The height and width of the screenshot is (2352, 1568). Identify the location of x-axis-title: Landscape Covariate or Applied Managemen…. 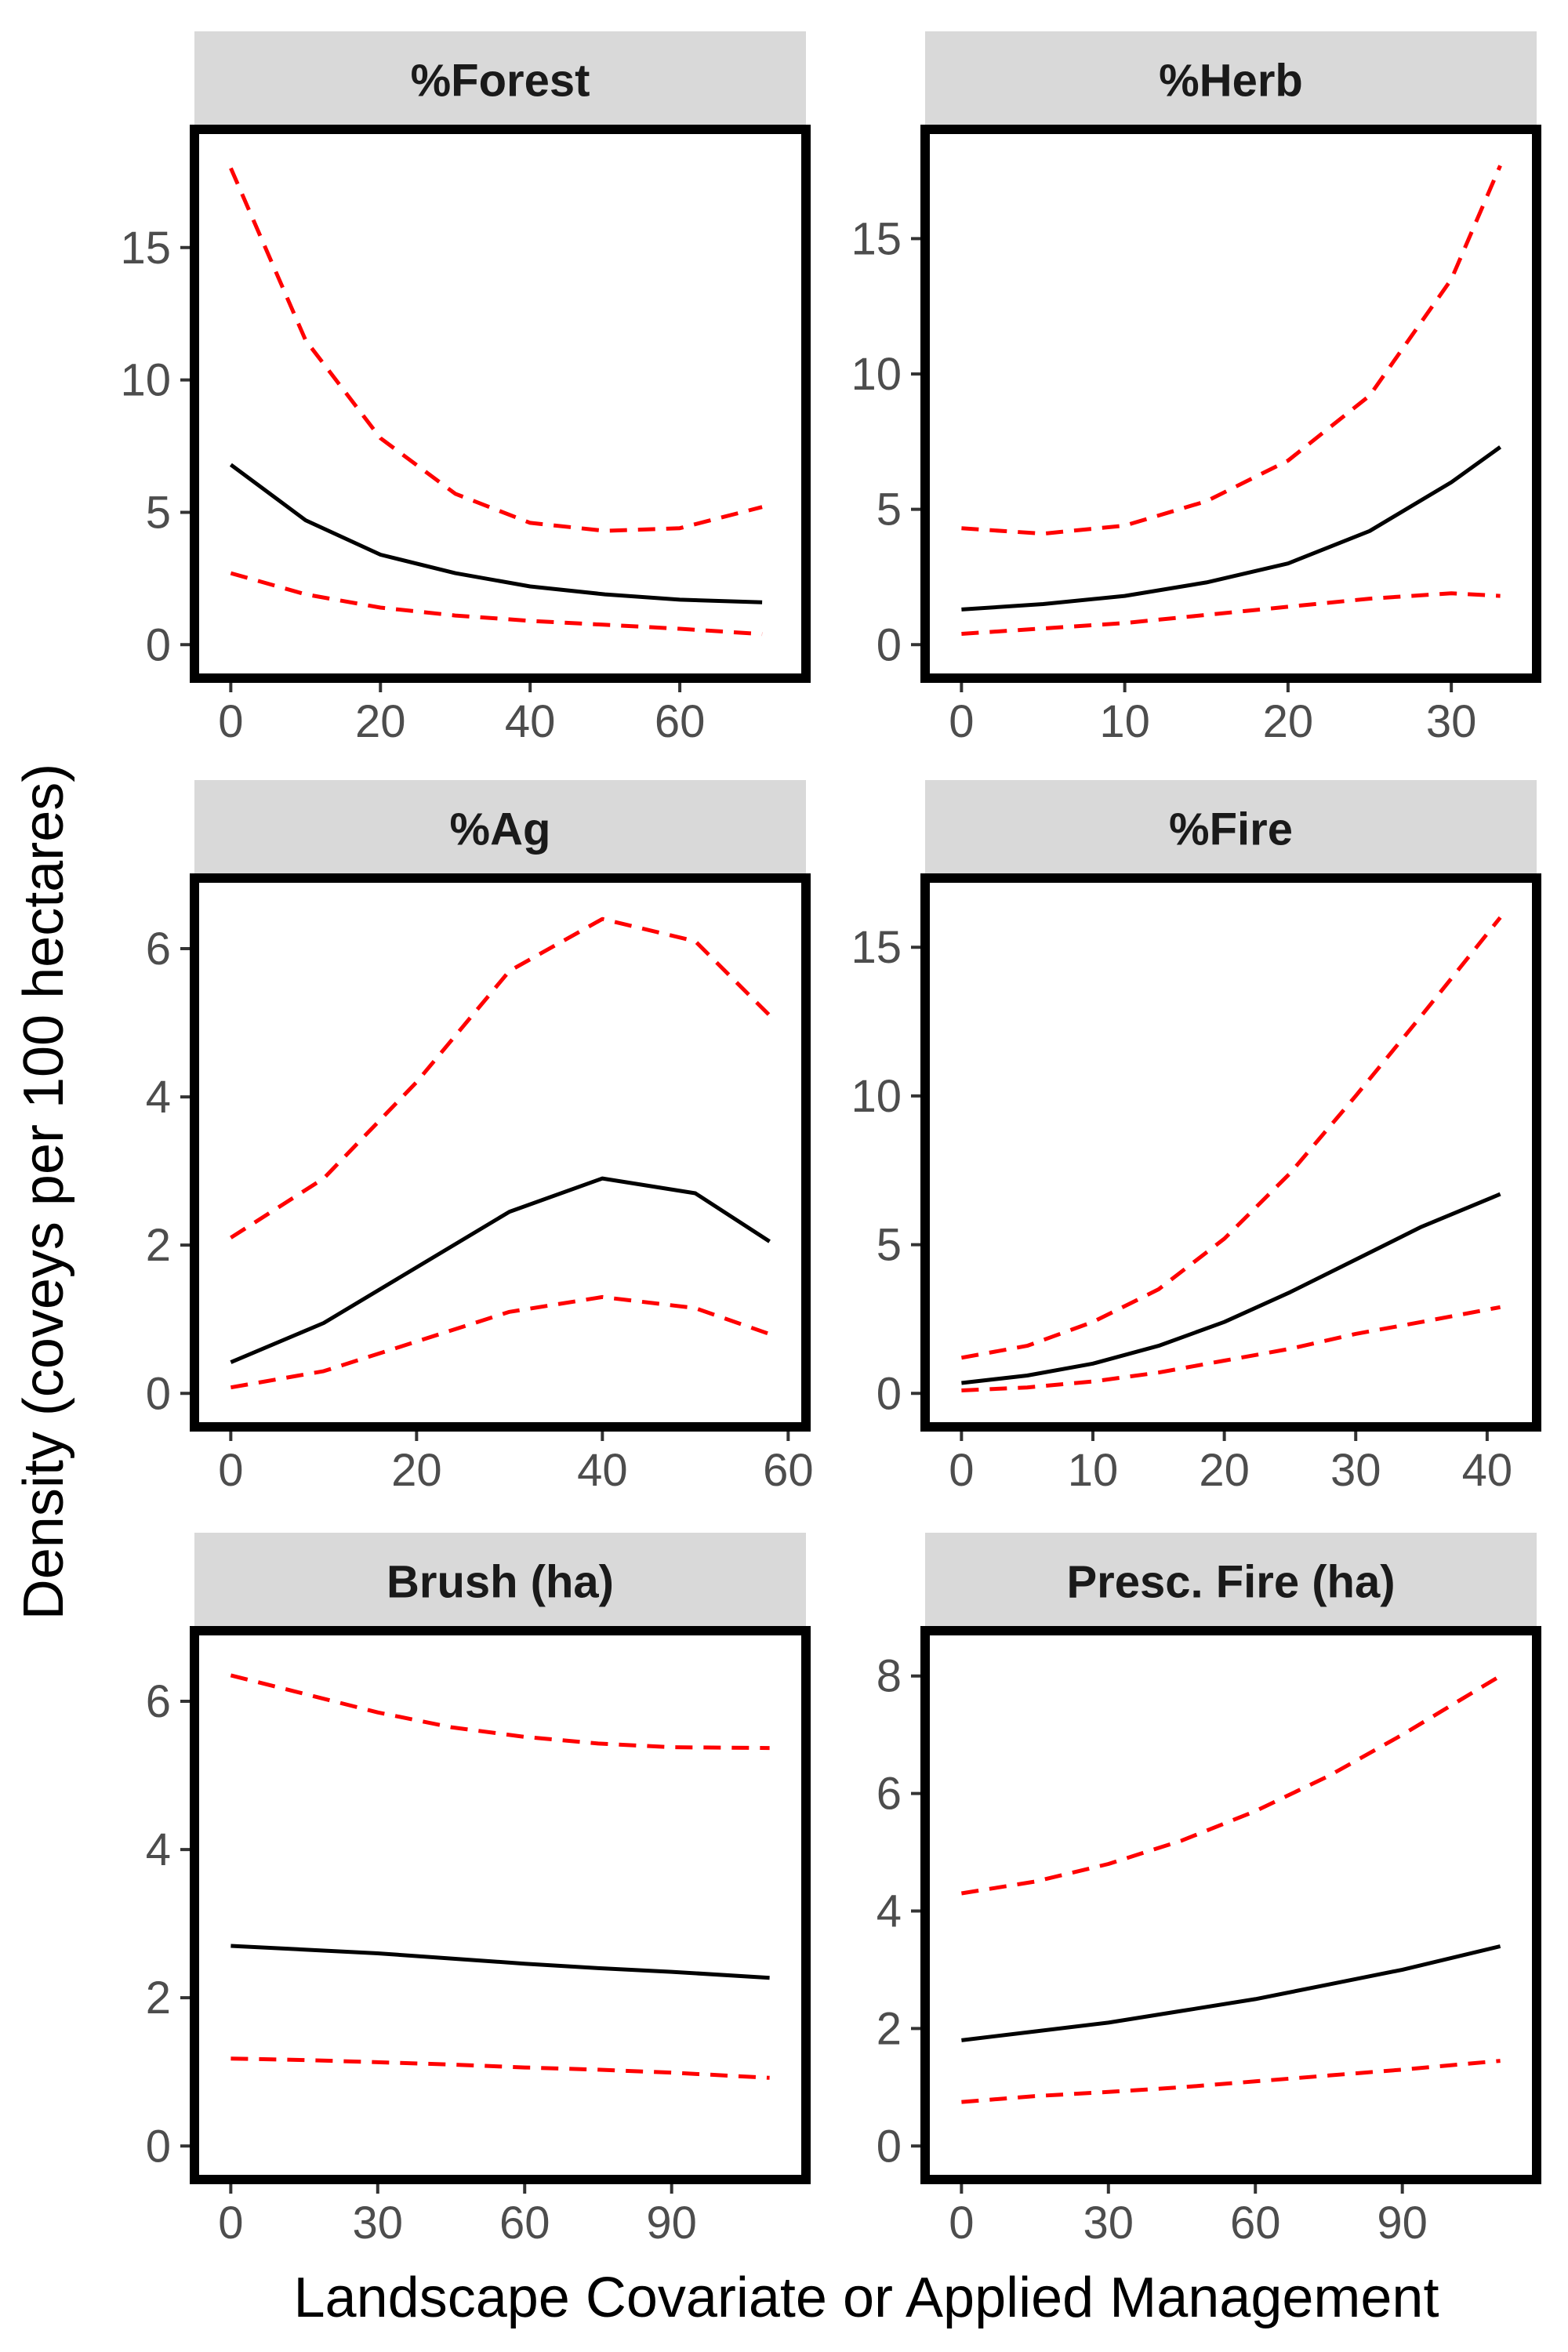
(866, 2298).